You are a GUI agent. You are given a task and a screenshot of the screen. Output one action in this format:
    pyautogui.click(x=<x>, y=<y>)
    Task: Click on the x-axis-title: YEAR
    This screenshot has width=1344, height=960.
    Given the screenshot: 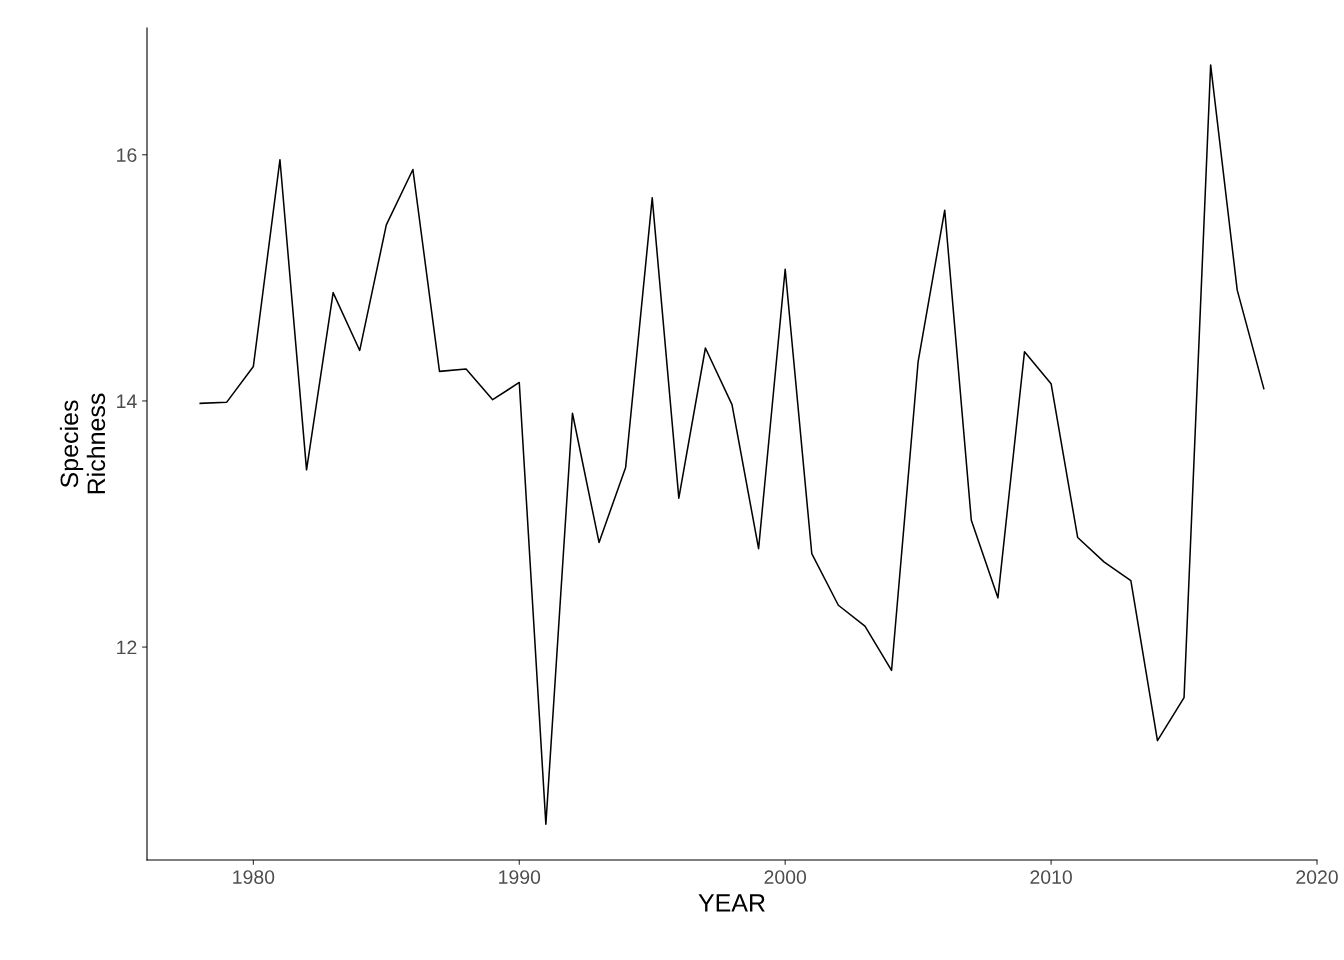 What is the action you would take?
    pyautogui.click(x=731, y=903)
    